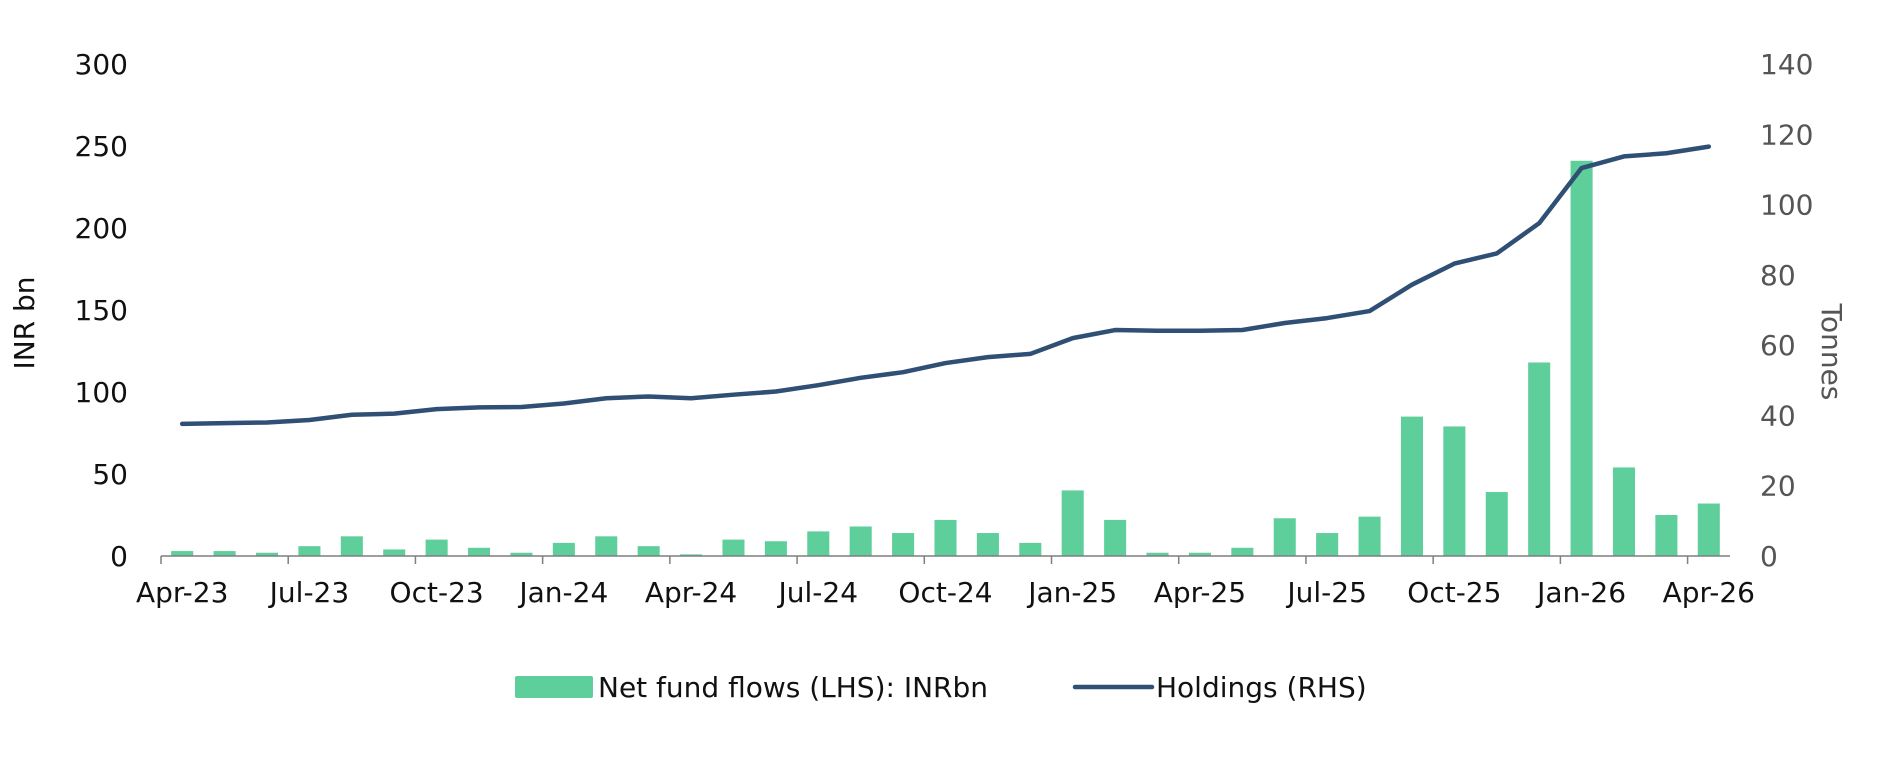  I want to click on y-left-tick-label: 150, so click(101, 310).